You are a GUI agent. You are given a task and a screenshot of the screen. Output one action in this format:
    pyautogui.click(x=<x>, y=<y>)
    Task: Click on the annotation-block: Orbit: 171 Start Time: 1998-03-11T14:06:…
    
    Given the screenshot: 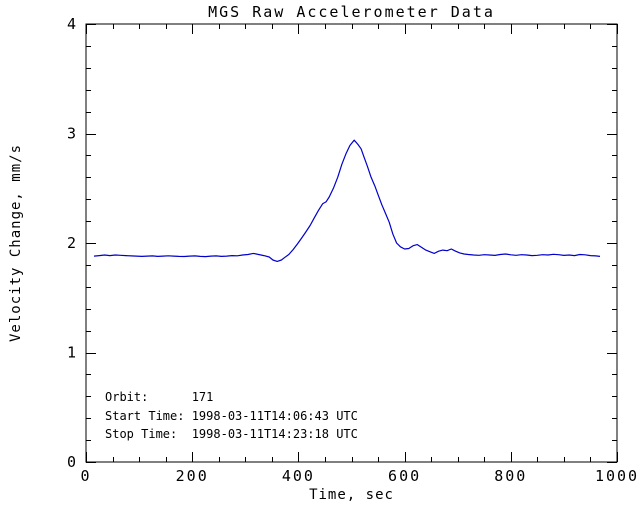 What is the action you would take?
    pyautogui.click(x=231, y=416)
    